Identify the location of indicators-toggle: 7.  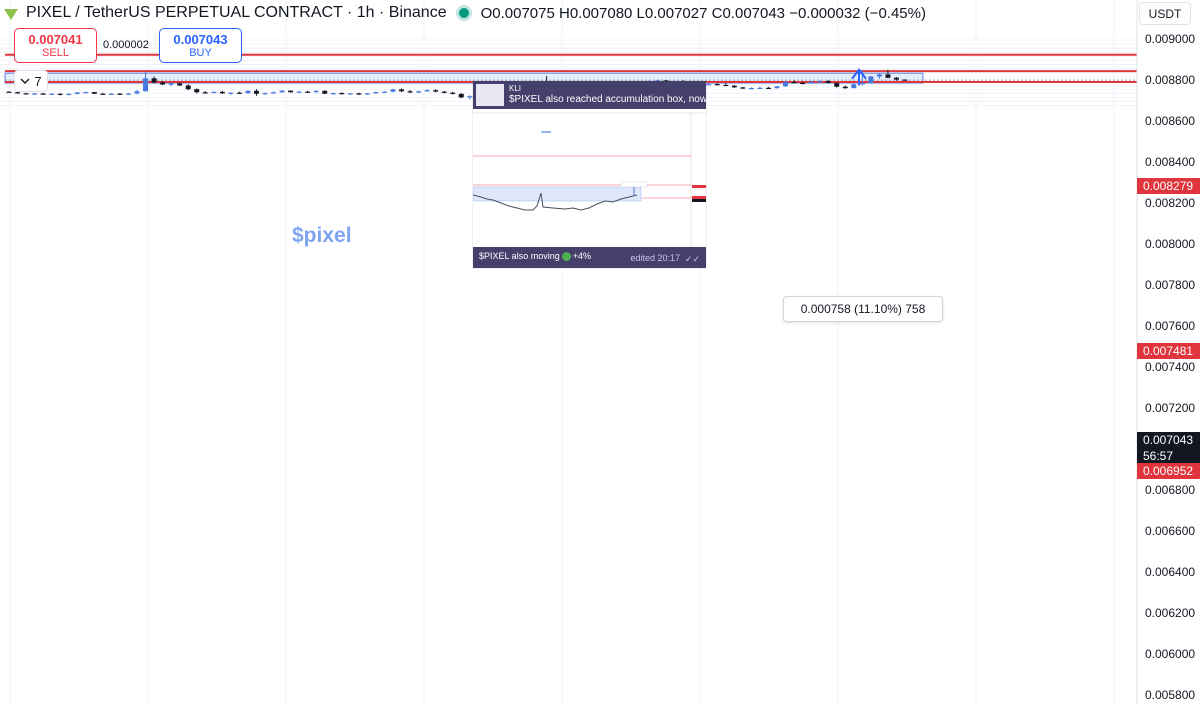
(31, 81).